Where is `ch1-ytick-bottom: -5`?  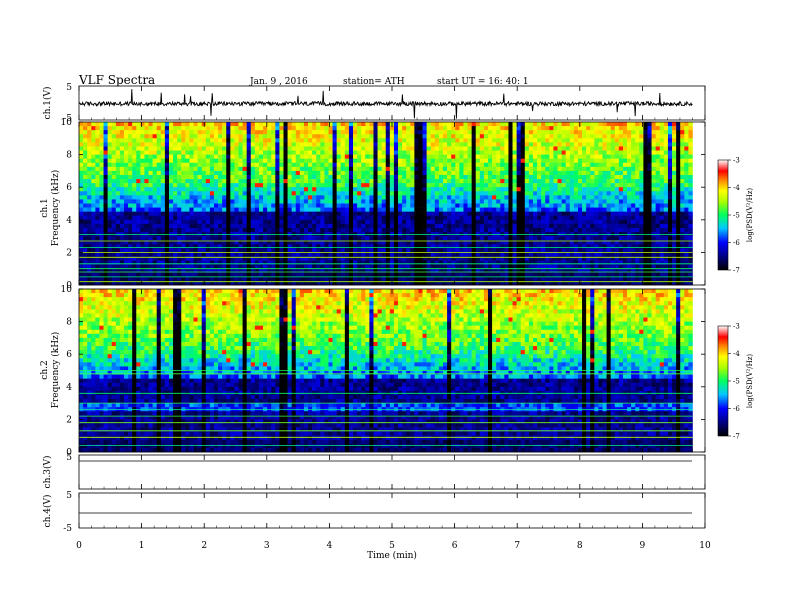 ch1-ytick-bottom: -5 is located at coordinates (67, 119).